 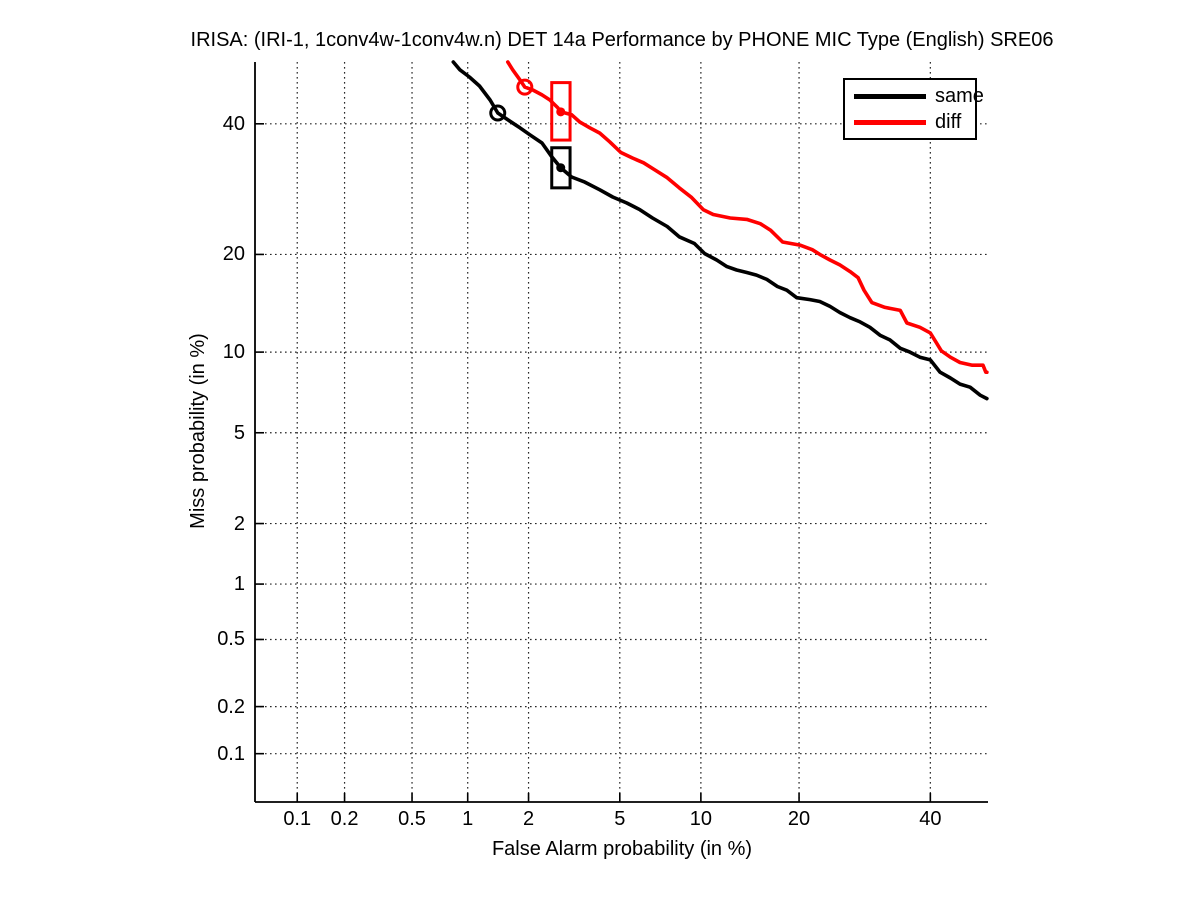 I want to click on x-tick-label-5: 5, so click(x=620, y=819).